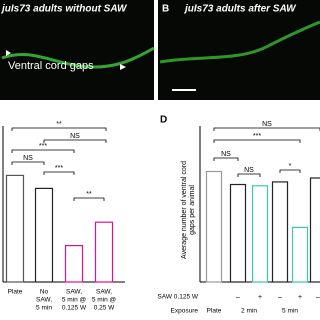 The width and height of the screenshot is (320, 320). I want to click on x-tick-label: Plate, so click(15, 292).